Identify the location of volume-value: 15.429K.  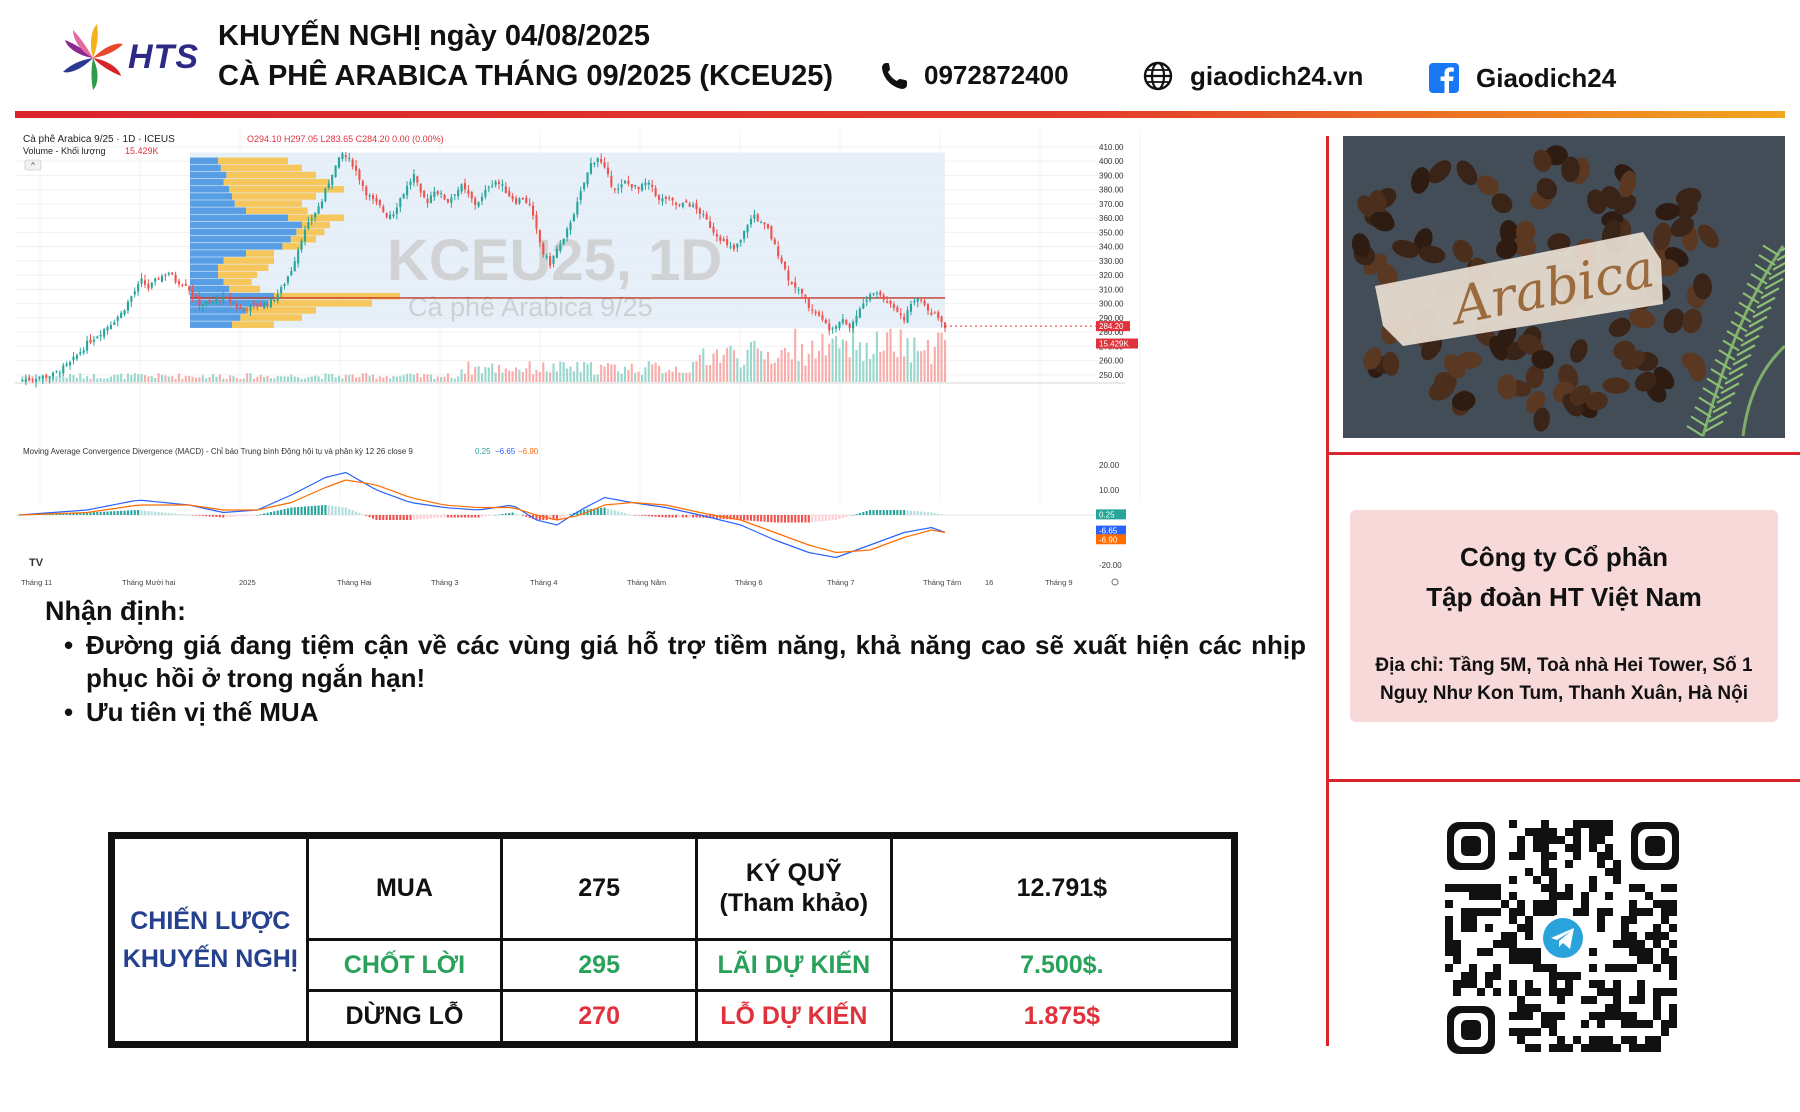
(142, 151).